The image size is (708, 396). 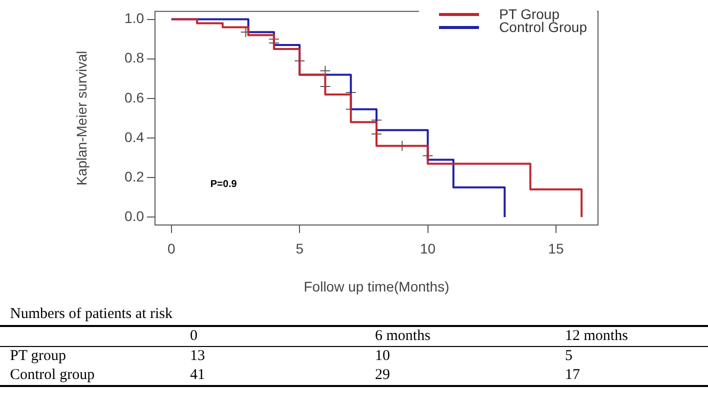 I want to click on x-tick-label: 15, so click(x=556, y=248).